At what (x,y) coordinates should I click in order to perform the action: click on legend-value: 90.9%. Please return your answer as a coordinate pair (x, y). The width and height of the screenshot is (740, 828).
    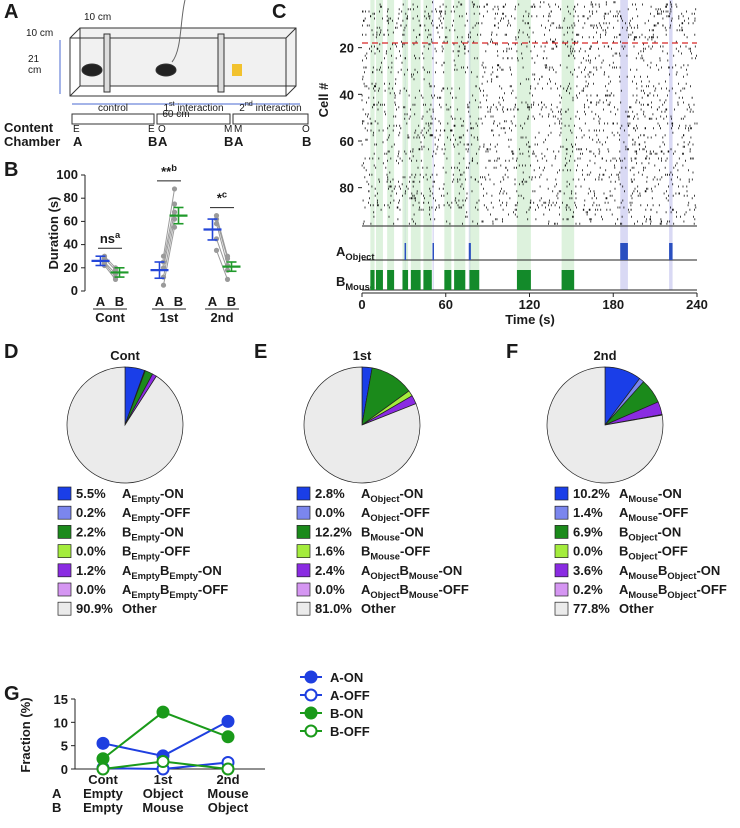
    Looking at the image, I should click on (94, 608).